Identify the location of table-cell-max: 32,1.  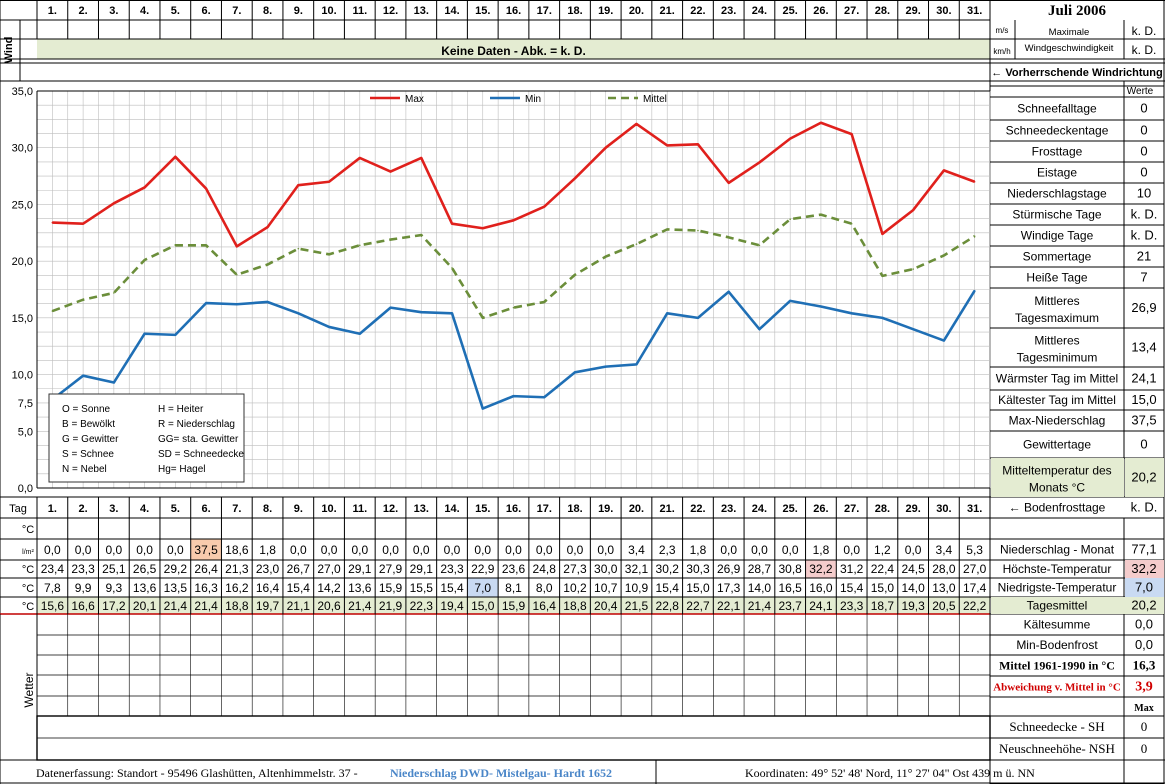
(637, 569).